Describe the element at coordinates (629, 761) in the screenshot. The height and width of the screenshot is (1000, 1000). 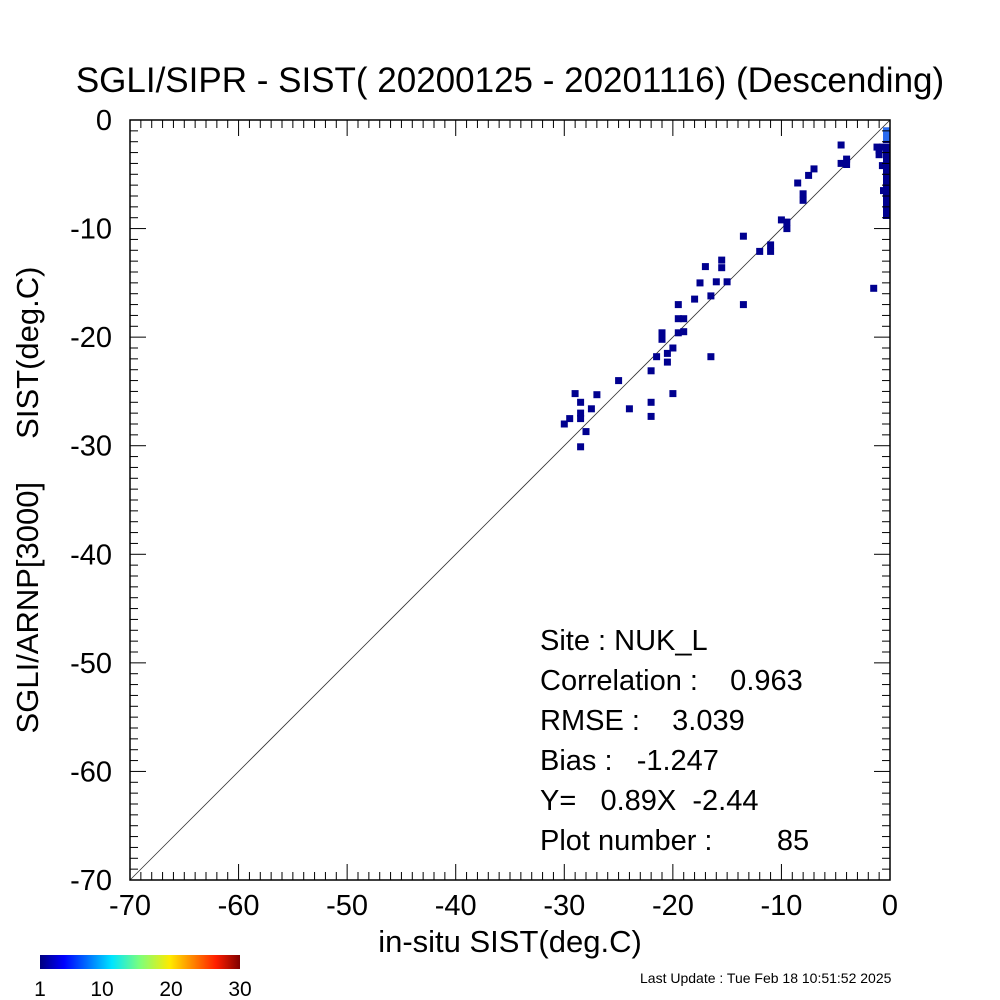
I see `stats-bias: Bias : -1.247` at that location.